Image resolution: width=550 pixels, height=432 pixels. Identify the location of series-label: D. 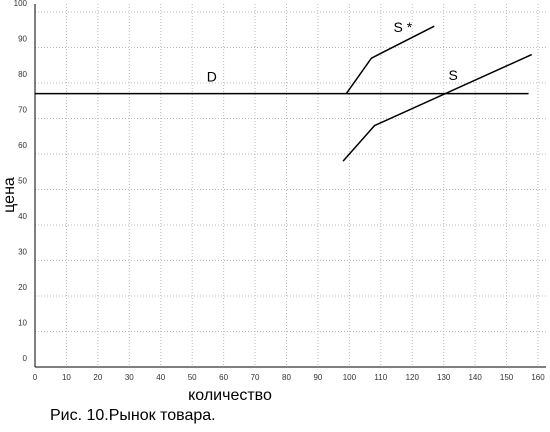
(212, 76).